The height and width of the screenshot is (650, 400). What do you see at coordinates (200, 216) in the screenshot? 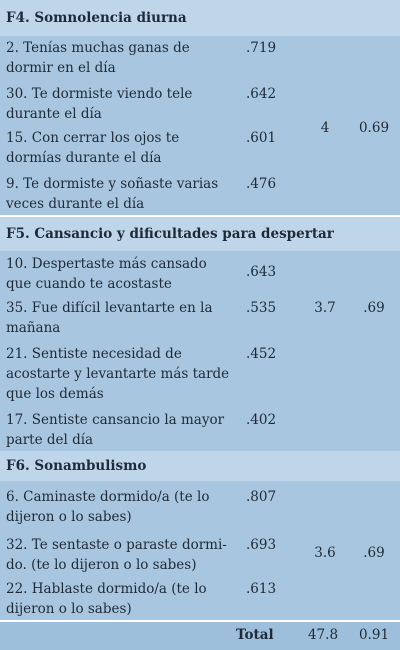
I see `section-divider` at bounding box center [200, 216].